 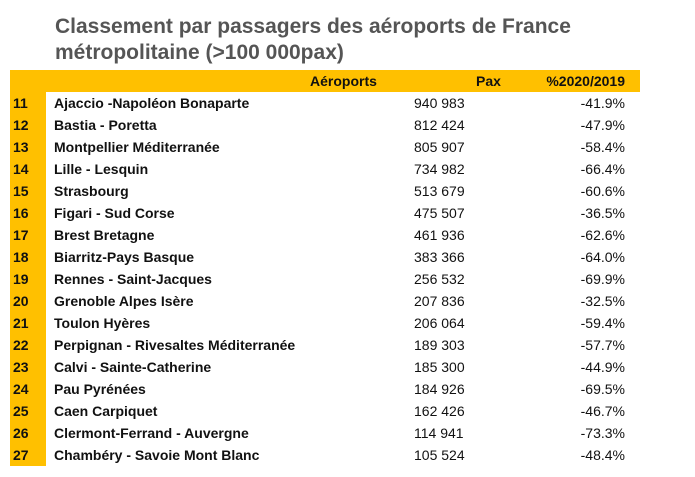 What do you see at coordinates (325, 279) in the screenshot?
I see `table-row: 19 Rennes - Saint-Jacques 256 532 -69.9%` at bounding box center [325, 279].